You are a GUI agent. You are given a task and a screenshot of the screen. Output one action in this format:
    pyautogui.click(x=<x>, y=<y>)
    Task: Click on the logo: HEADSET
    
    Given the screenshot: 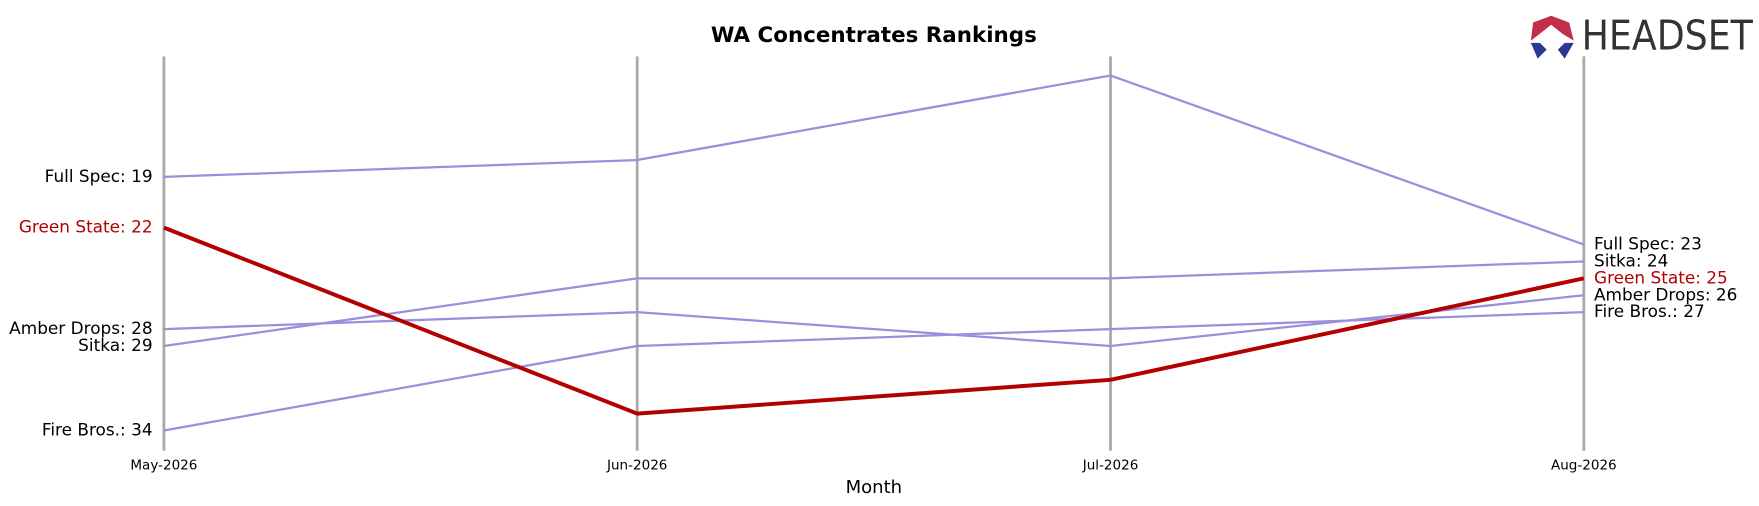 What is the action you would take?
    pyautogui.click(x=1641, y=35)
    